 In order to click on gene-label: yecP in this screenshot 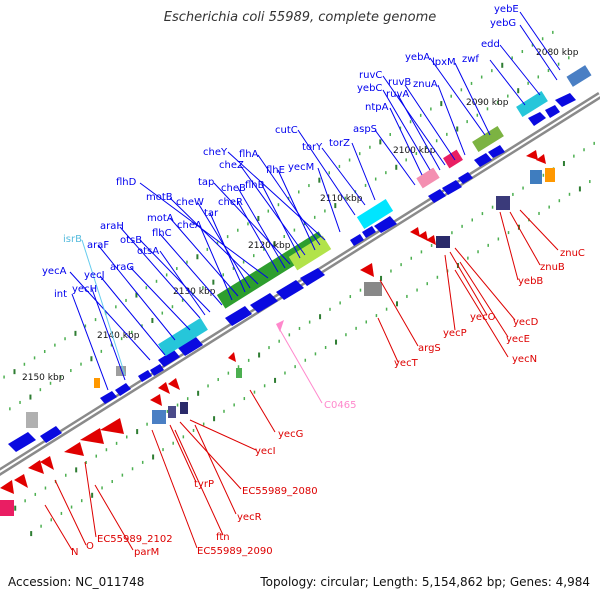, I will do `click(455, 333)`.